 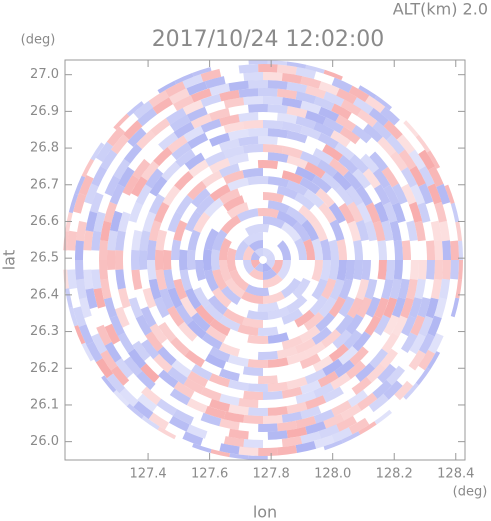 What do you see at coordinates (38, 40) in the screenshot?
I see `y-unit: (deg)` at bounding box center [38, 40].